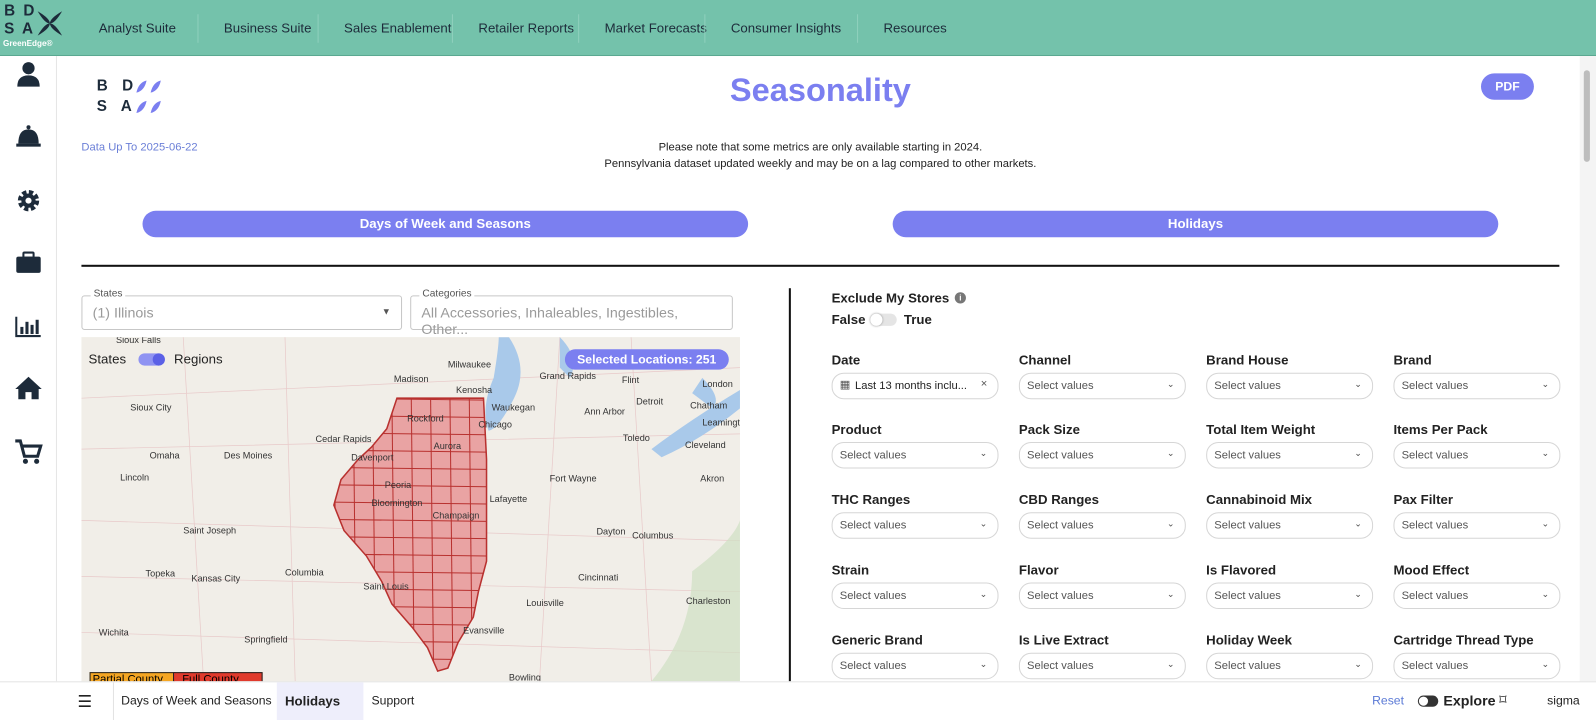  What do you see at coordinates (113, 701) in the screenshot?
I see `separator` at bounding box center [113, 701].